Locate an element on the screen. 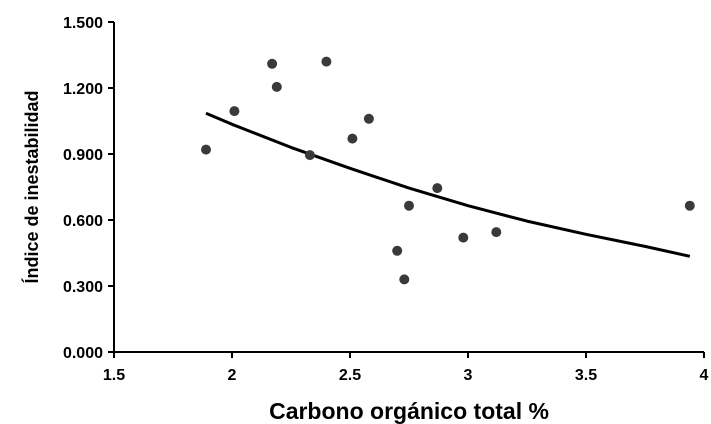  y-ticks: 0.000 0.300 0.600 0.900 1.200 1.500 is located at coordinates (88, 188).